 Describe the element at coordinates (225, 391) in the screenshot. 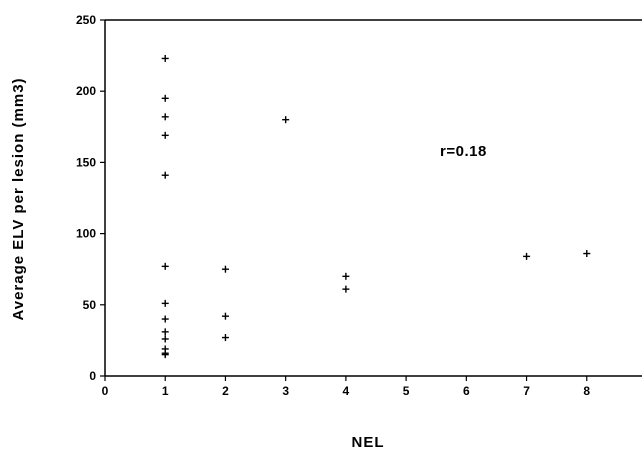

I see `x-tick-label: 2` at that location.